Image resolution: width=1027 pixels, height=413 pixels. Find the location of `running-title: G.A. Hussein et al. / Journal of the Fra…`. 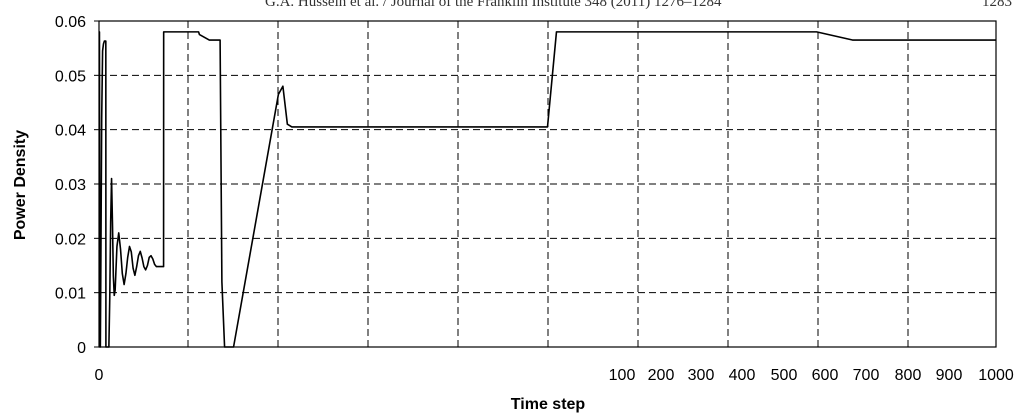

running-title: G.A. Hussein et al. / Journal of the Fra… is located at coordinates (493, 5).